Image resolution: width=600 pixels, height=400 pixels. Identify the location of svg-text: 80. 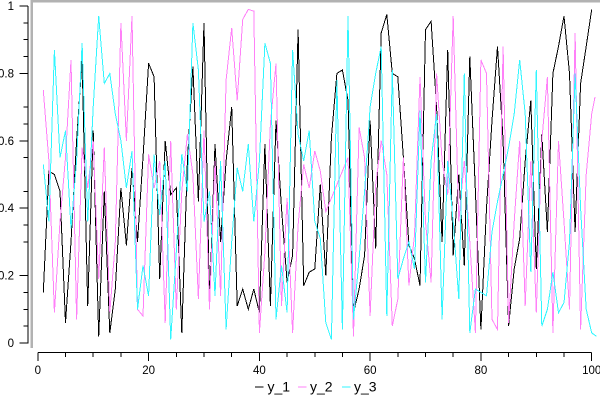
(481, 371).